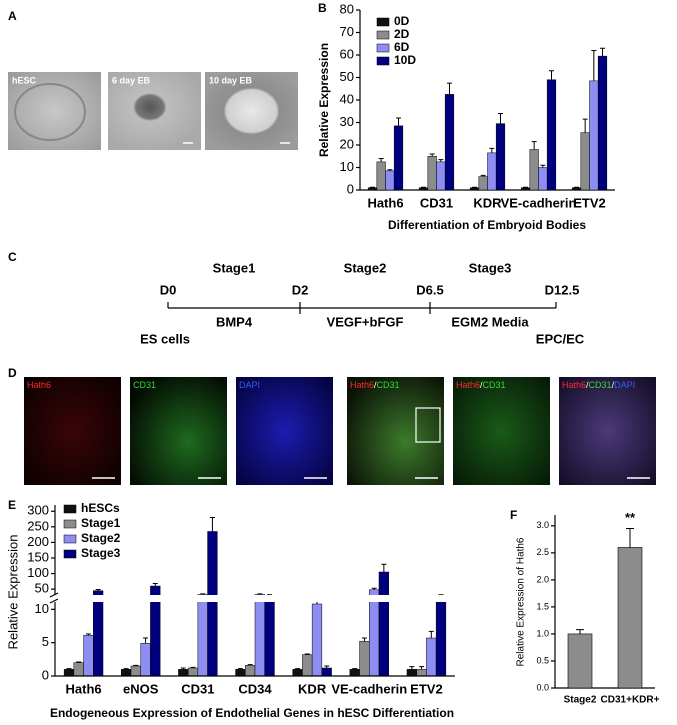 The image size is (677, 725). I want to click on colony-outline, so click(50, 112).